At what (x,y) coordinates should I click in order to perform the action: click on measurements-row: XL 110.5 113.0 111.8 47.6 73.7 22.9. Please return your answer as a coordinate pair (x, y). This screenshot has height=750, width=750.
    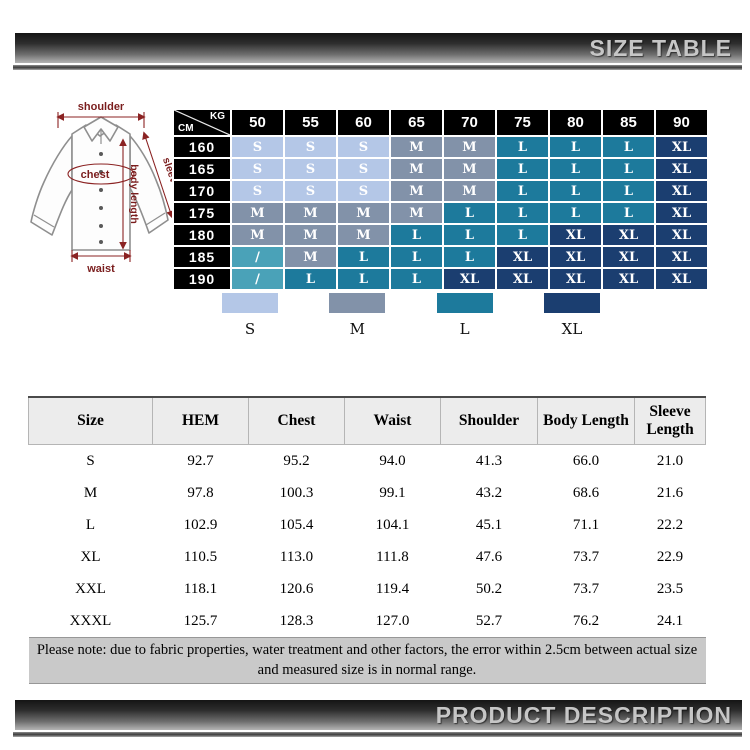
    Looking at the image, I should click on (367, 557).